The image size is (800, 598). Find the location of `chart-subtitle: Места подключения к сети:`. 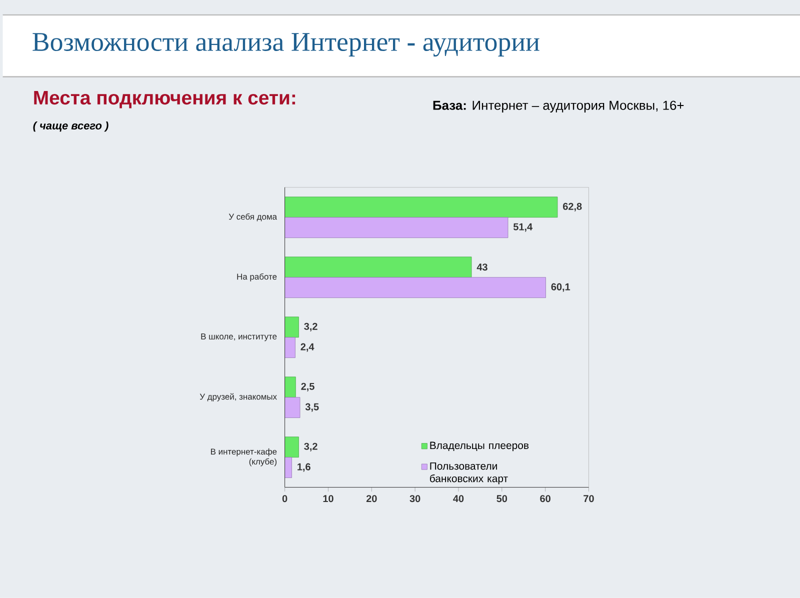

chart-subtitle: Места подключения к сети: is located at coordinates (165, 99).